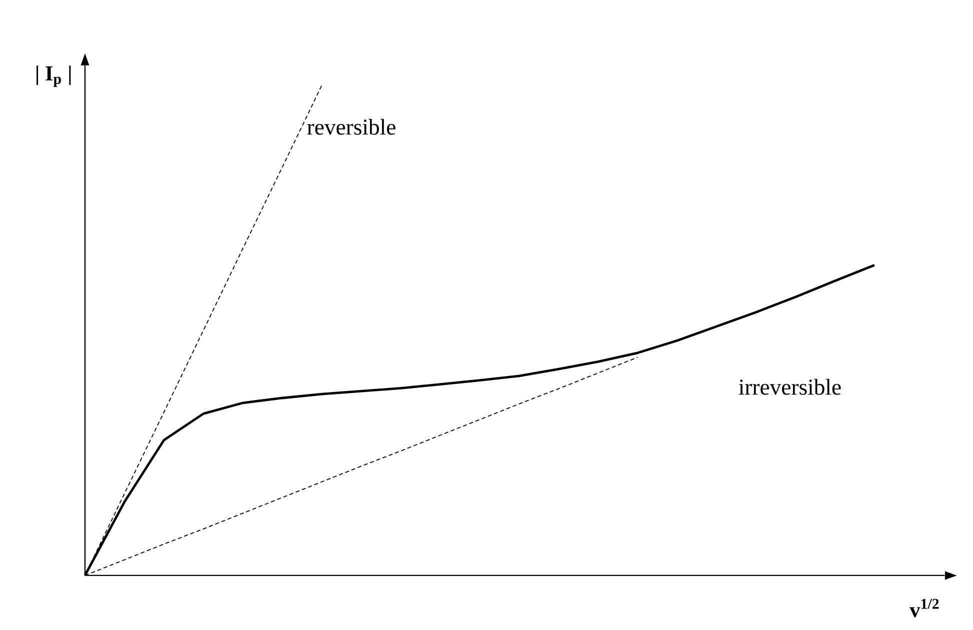  Describe the element at coordinates (351, 126) in the screenshot. I see `annotation: reversible` at that location.